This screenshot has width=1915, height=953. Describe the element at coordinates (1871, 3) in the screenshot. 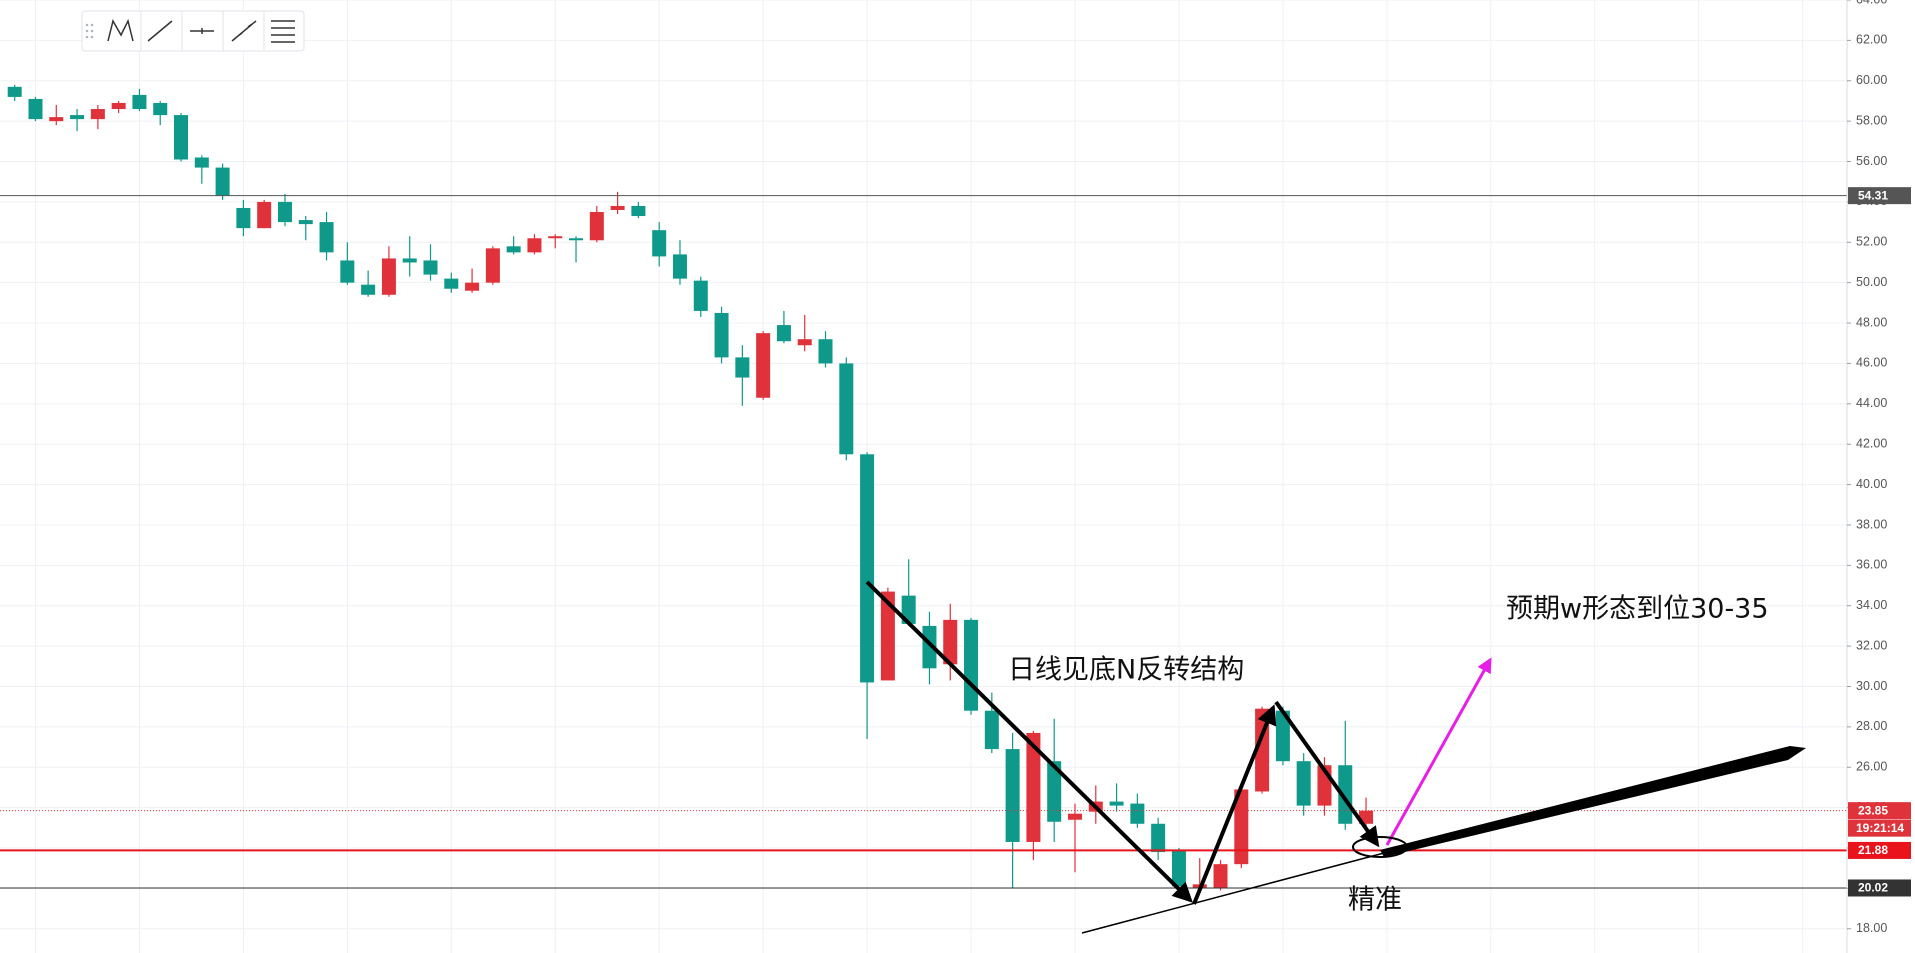

I see `y-tick-label: 64.00` at that location.